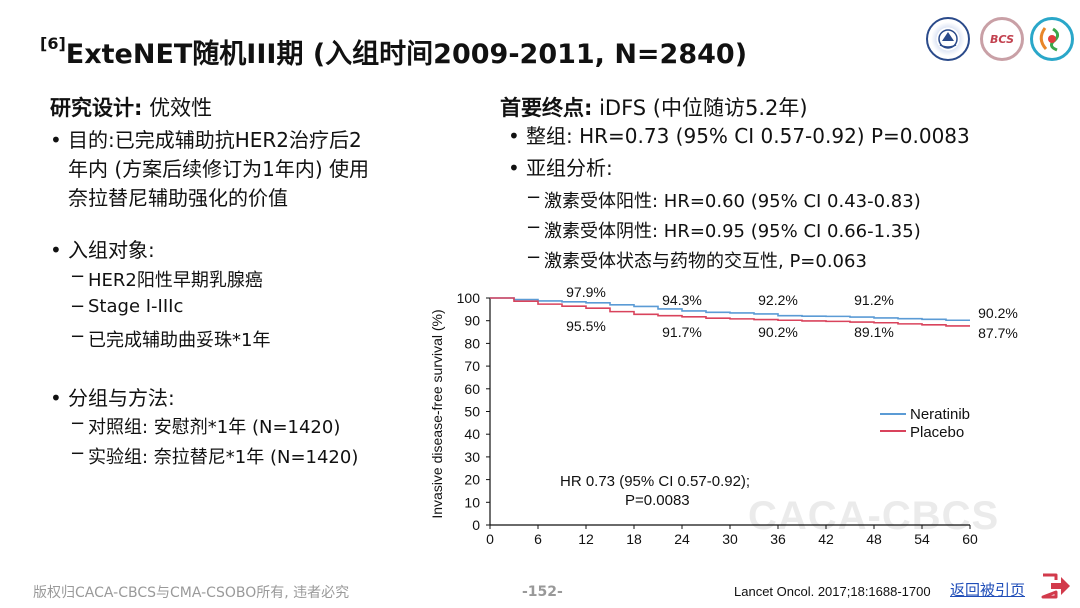 The height and width of the screenshot is (608, 1080). What do you see at coordinates (940, 414) in the screenshot?
I see `legend-label-neratinib: Neratinib` at bounding box center [940, 414].